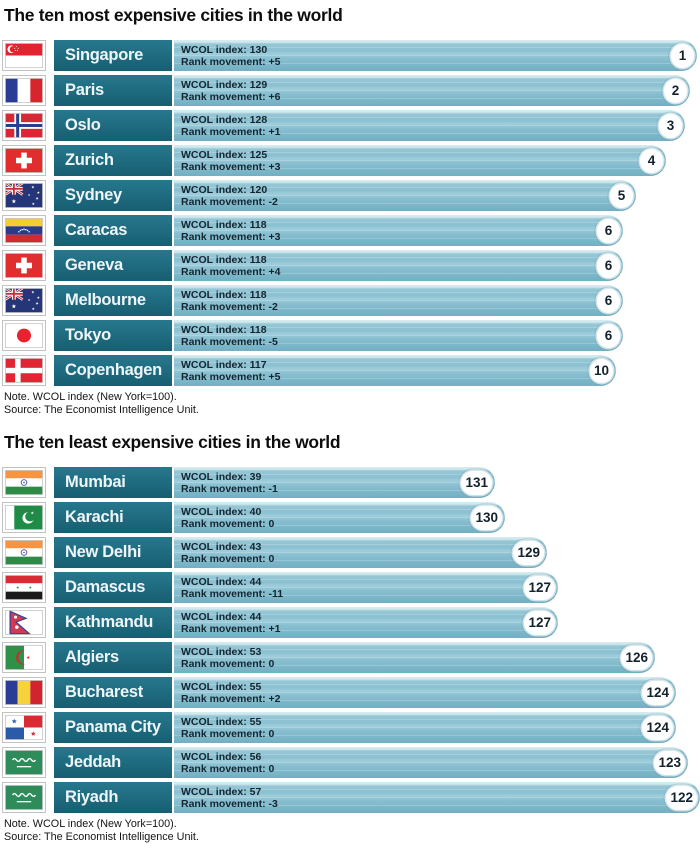 Image resolution: width=700 pixels, height=863 pixels. I want to click on rank-movement-label: Rank movement: -5, so click(229, 341).